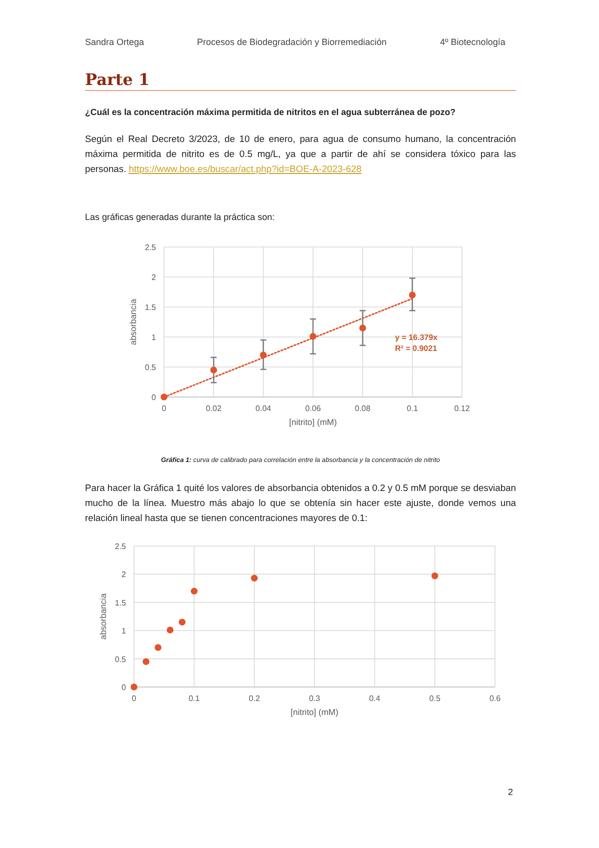 This screenshot has height=848, width=599. Describe the element at coordinates (271, 112) in the screenshot. I see `chart-subtitle: ¿Cuál es la concentración máxima permitida de nitritos en el agua subterránea de pozo?` at that location.